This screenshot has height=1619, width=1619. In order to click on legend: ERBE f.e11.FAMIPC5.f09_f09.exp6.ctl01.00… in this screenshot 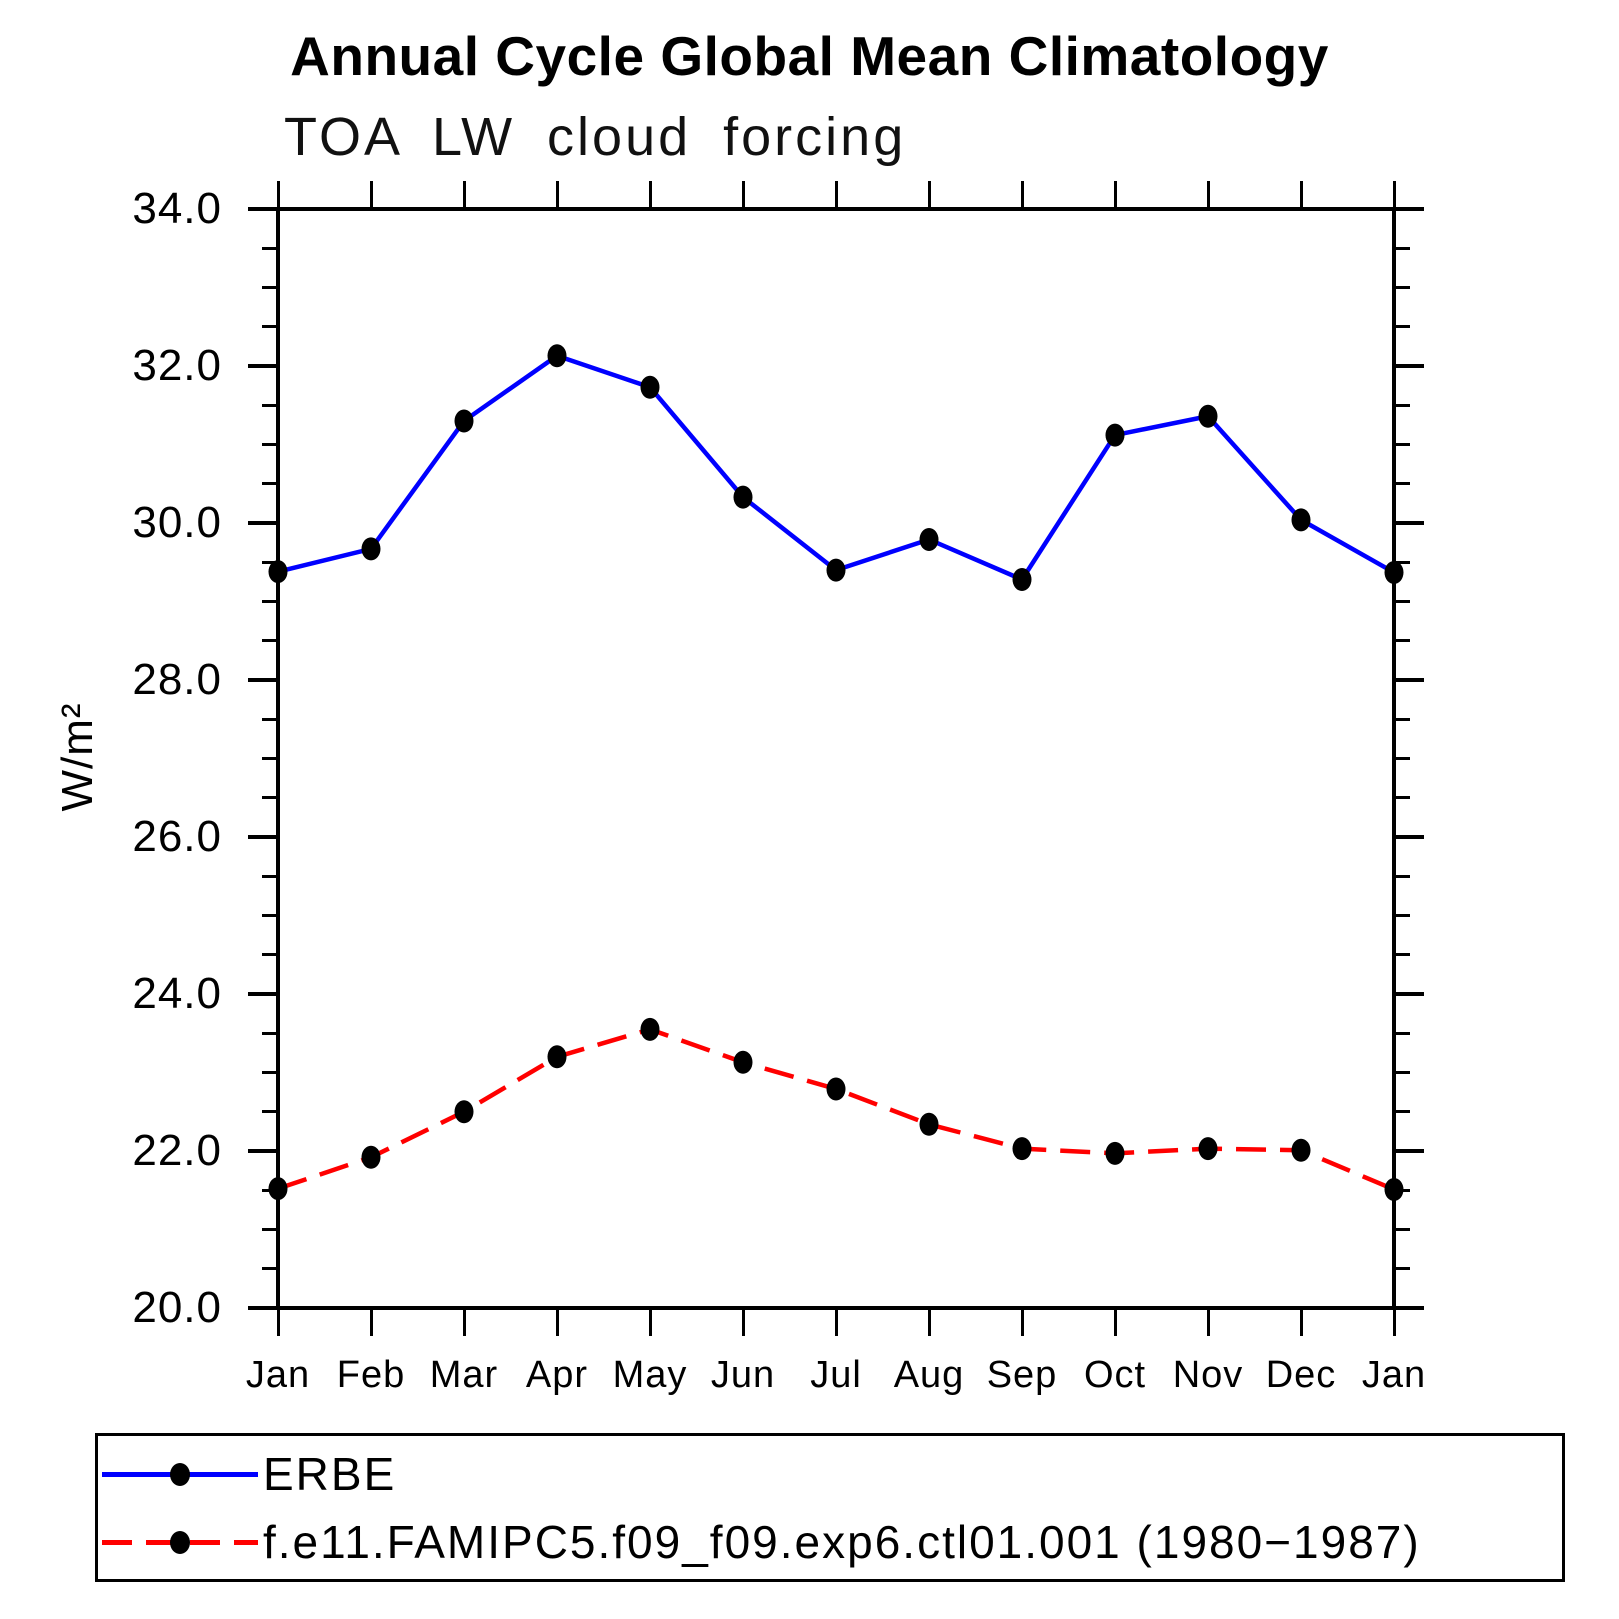, I will do `click(830, 1507)`.